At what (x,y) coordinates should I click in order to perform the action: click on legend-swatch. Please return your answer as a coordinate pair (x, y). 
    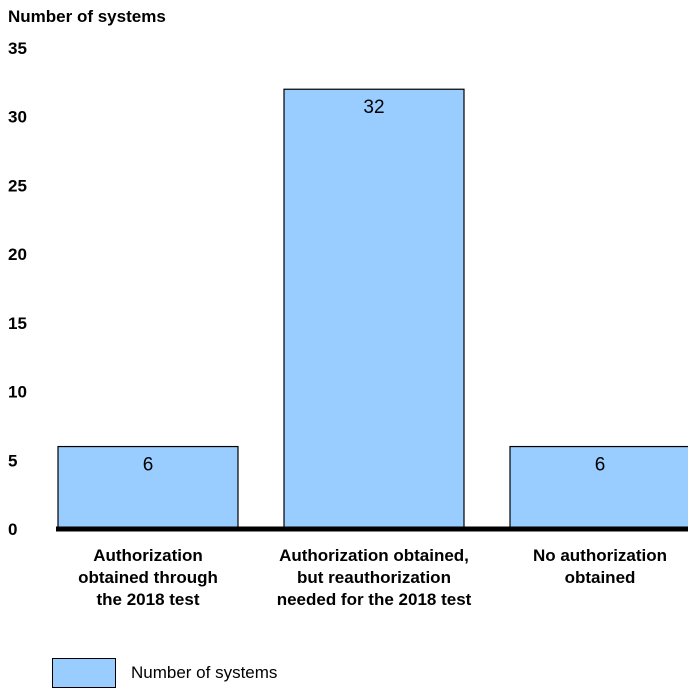
    Looking at the image, I should click on (84, 673).